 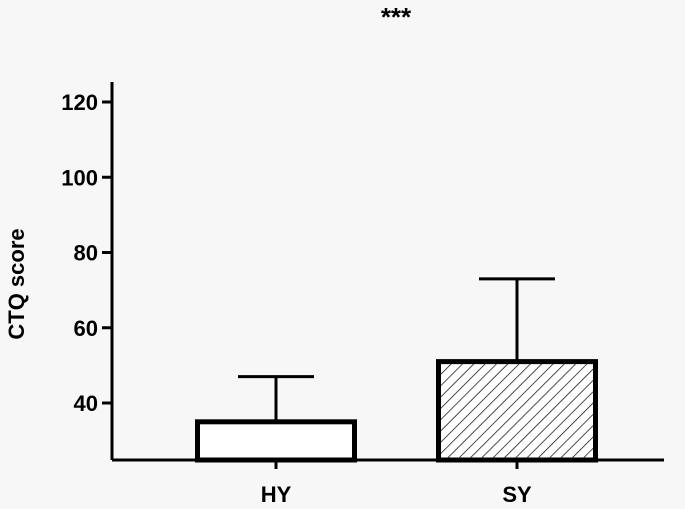 What do you see at coordinates (276, 494) in the screenshot?
I see `x-tick-label-hy: HY` at bounding box center [276, 494].